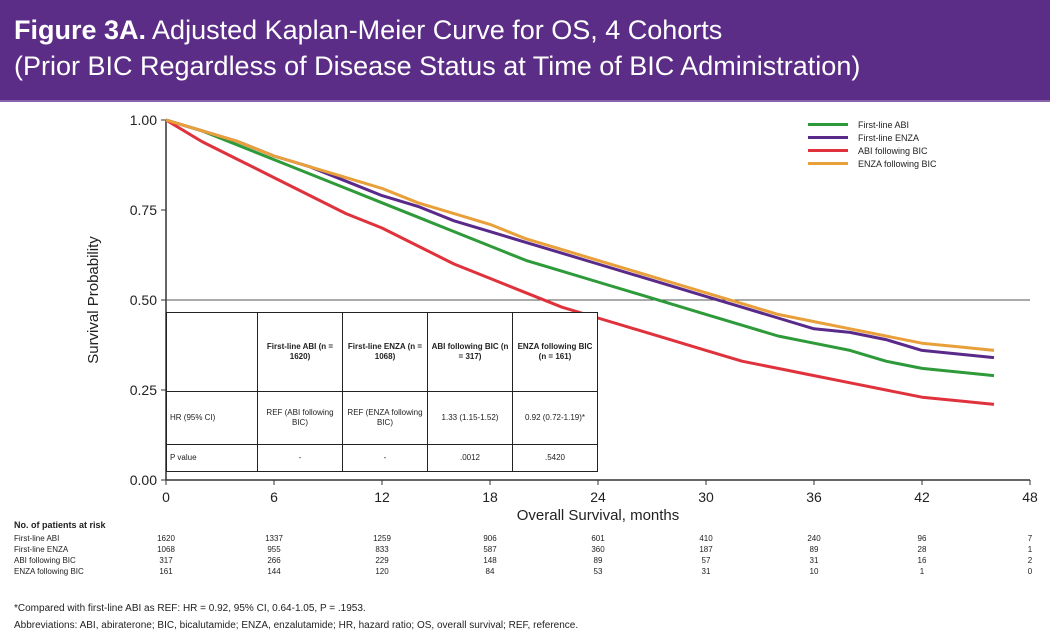 The width and height of the screenshot is (1050, 639). Describe the element at coordinates (922, 497) in the screenshot. I see `x-tick-label: 42` at that location.